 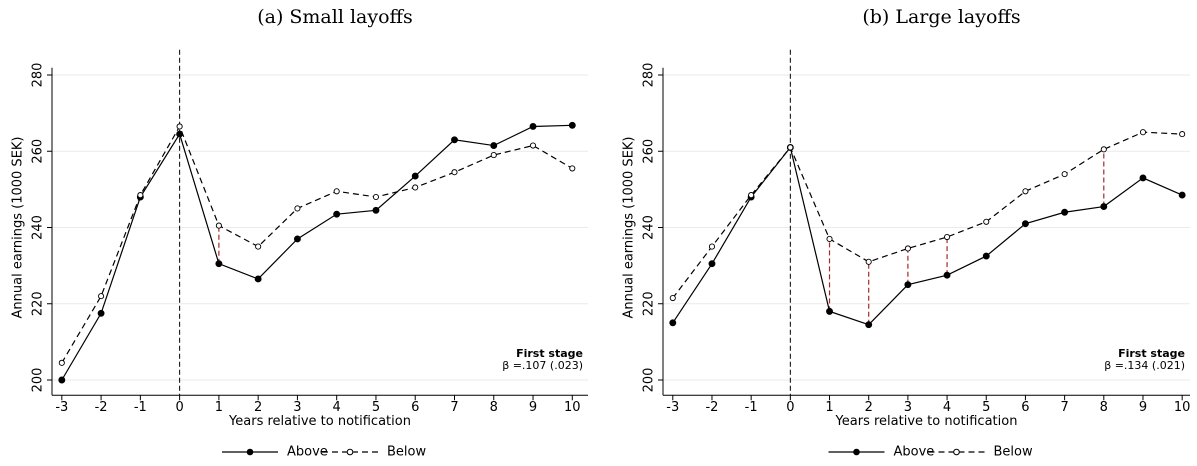 I want to click on annotation: β =.134 (.021), so click(x=1144, y=365).